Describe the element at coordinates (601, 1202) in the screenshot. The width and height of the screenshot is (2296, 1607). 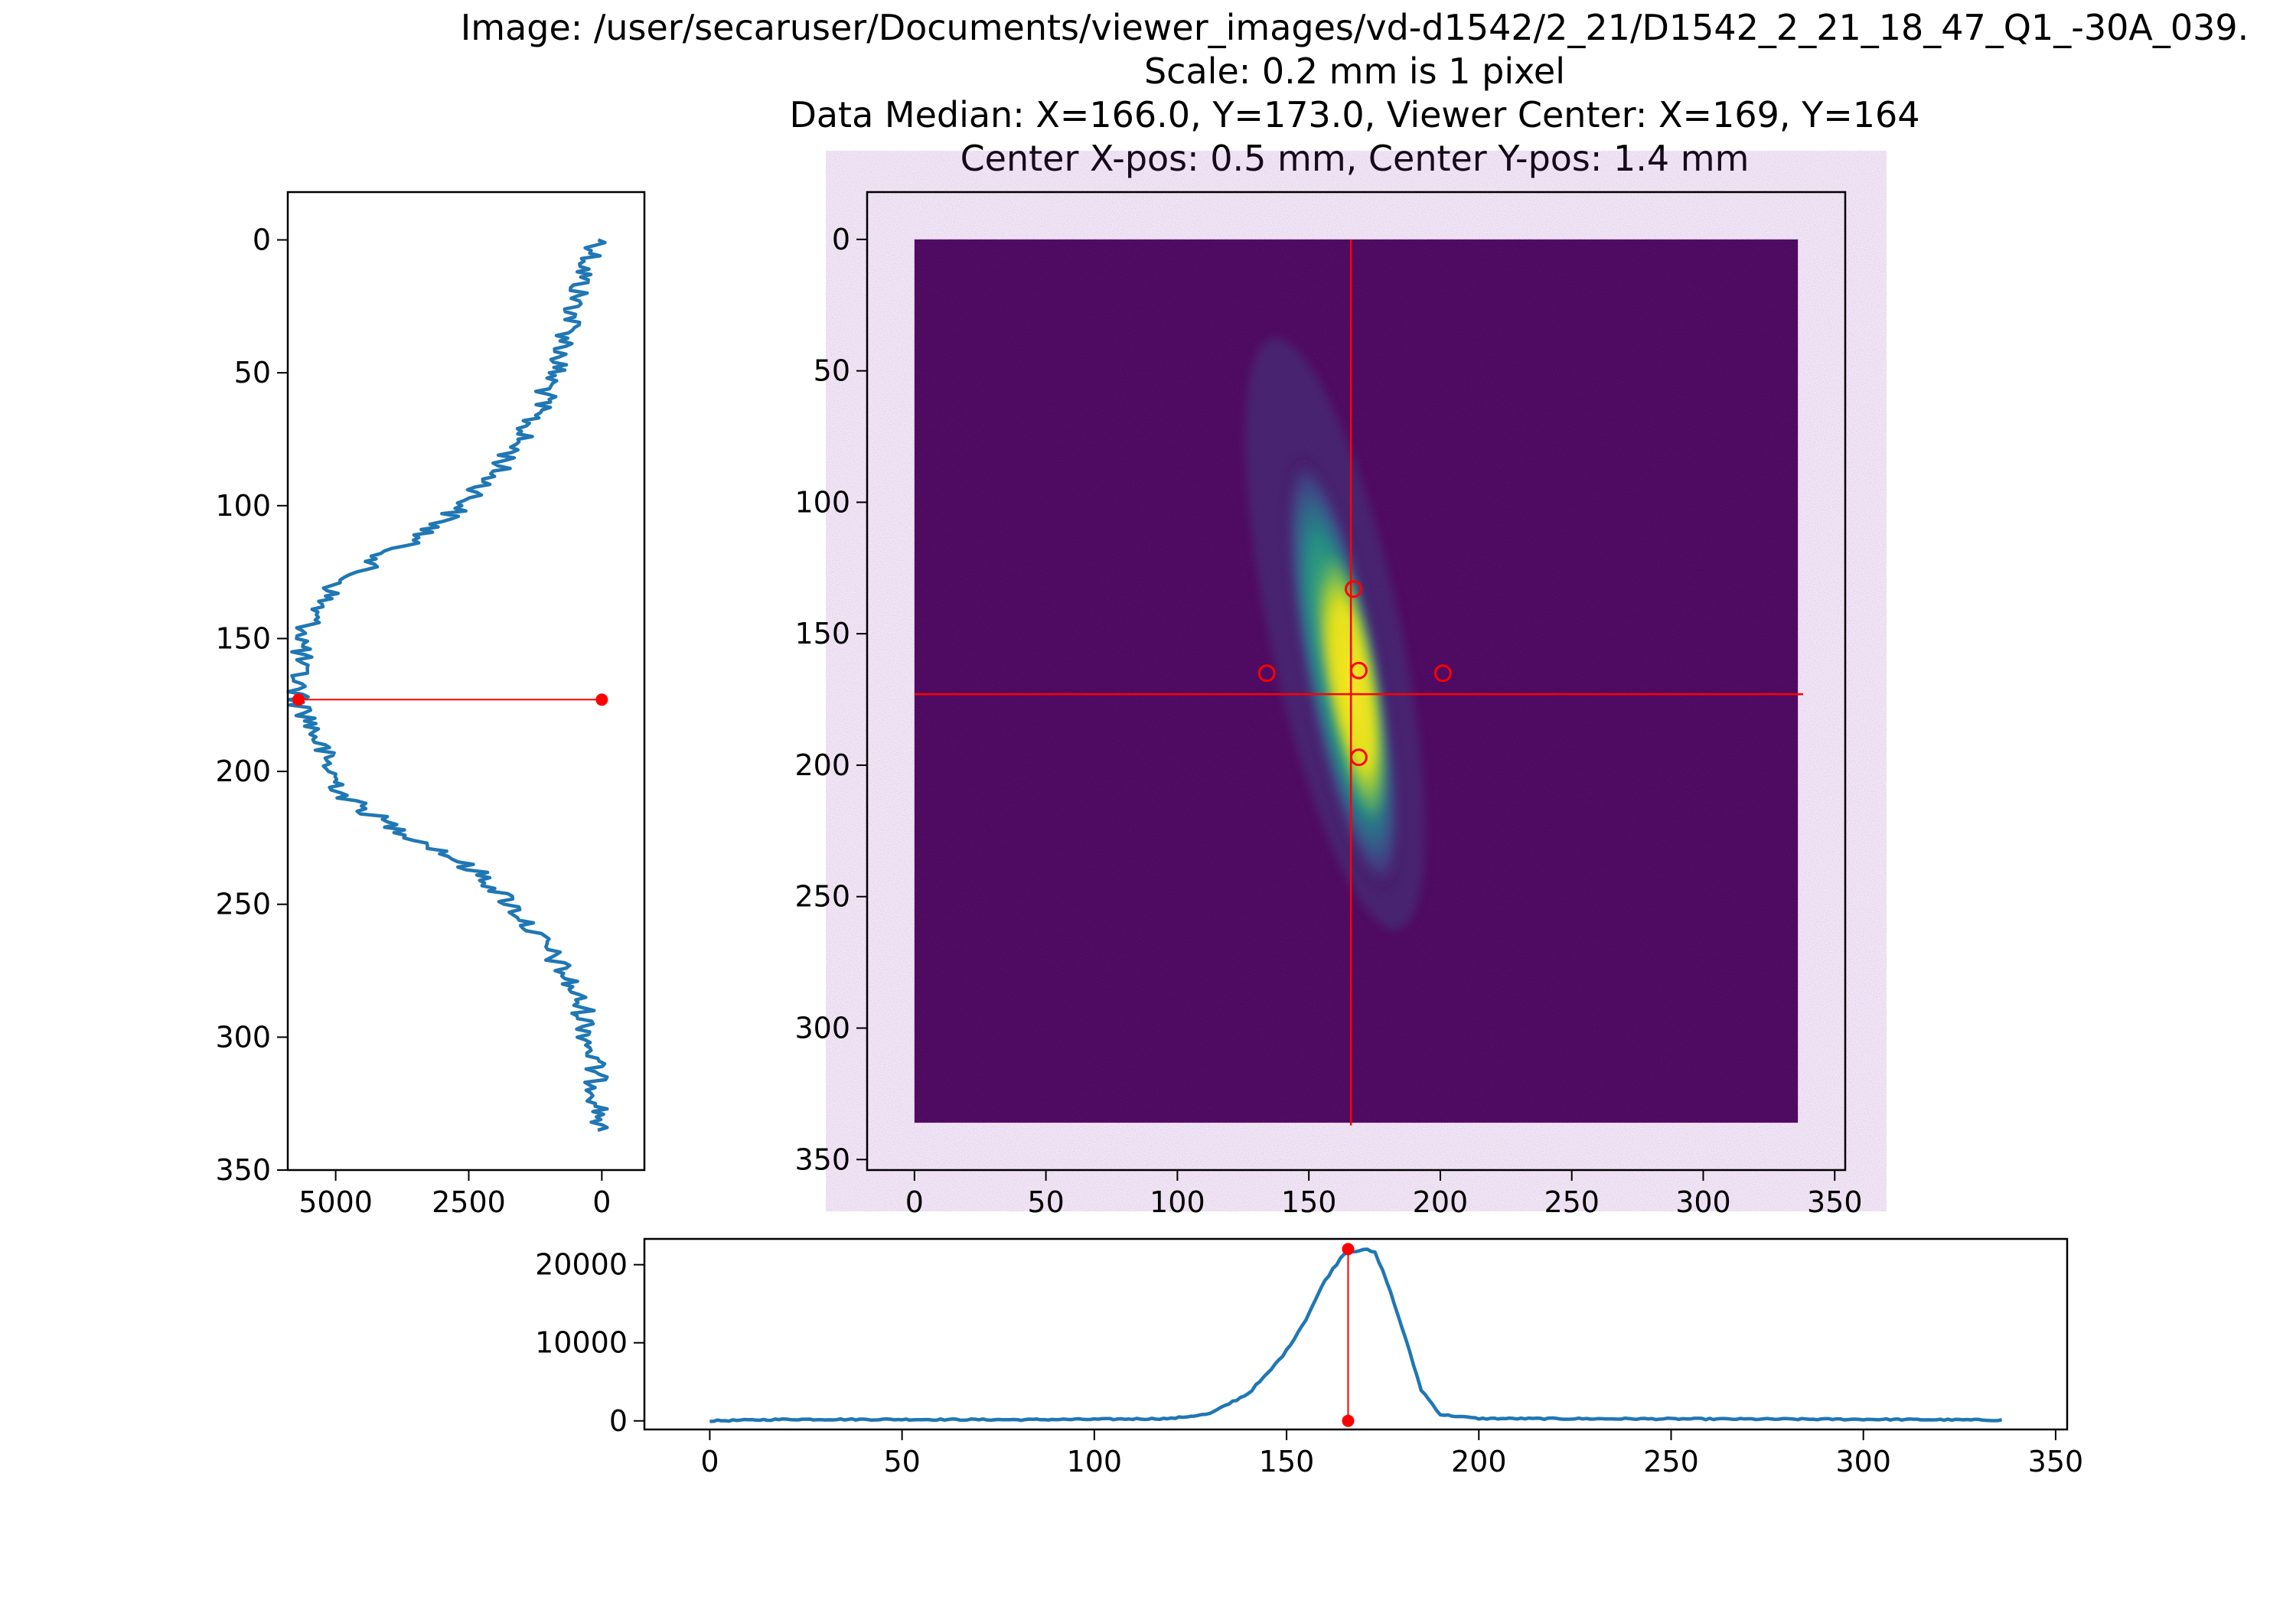
I see `vertical-profile-x-tick-label: 0` at that location.